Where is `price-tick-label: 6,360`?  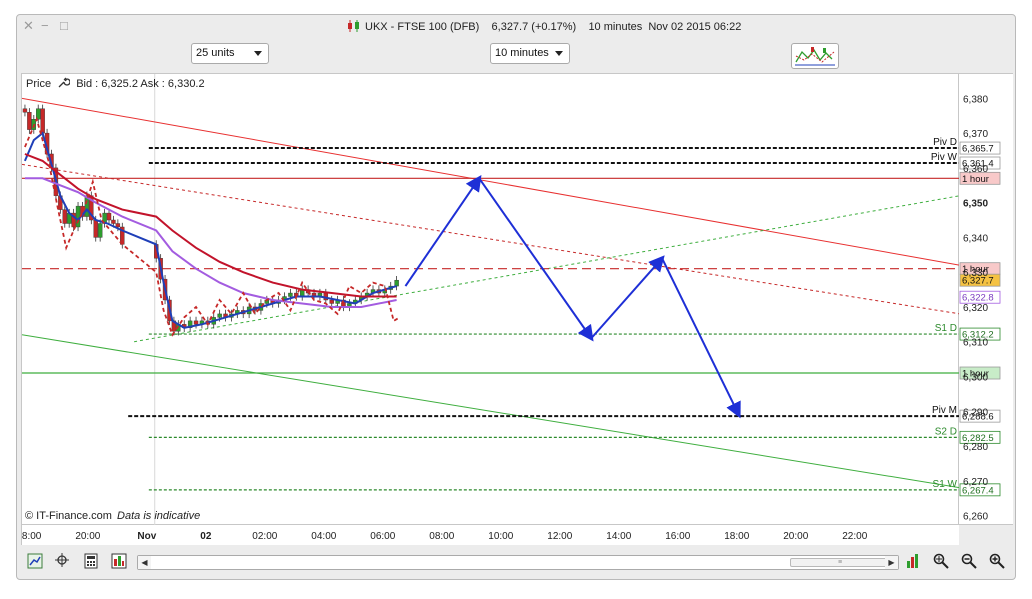
price-tick-label: 6,360 is located at coordinates (975, 169).